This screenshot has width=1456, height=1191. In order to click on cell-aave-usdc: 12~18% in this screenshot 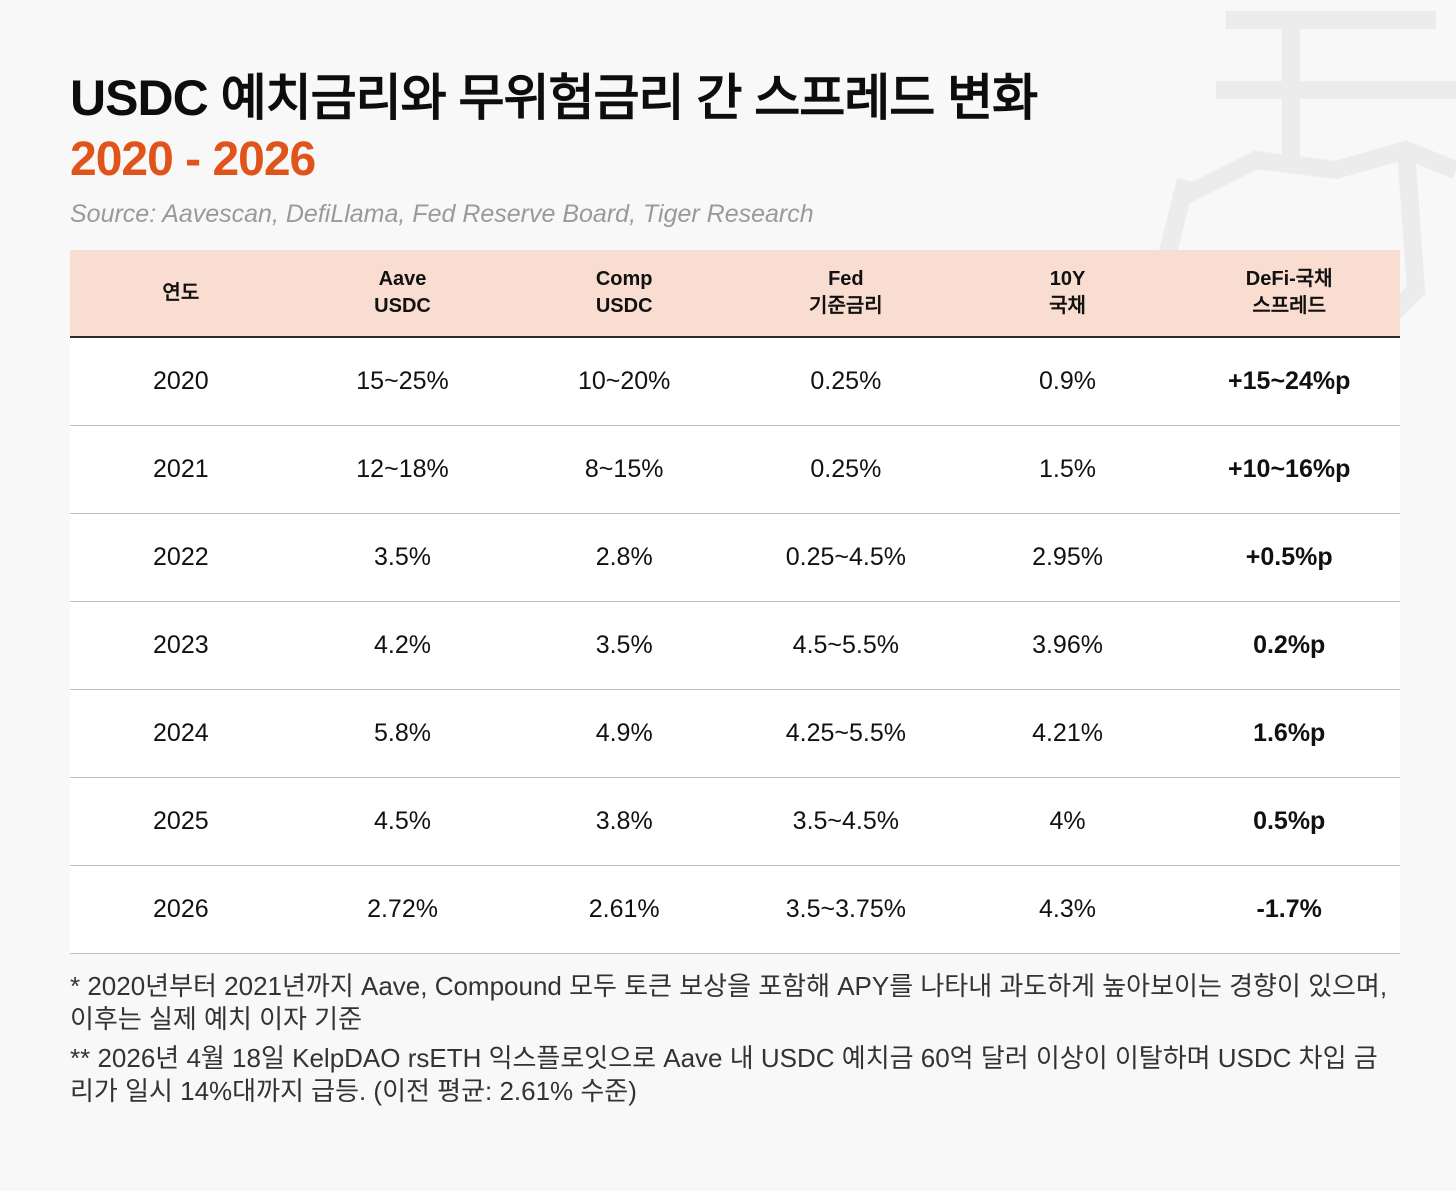, I will do `click(402, 469)`.